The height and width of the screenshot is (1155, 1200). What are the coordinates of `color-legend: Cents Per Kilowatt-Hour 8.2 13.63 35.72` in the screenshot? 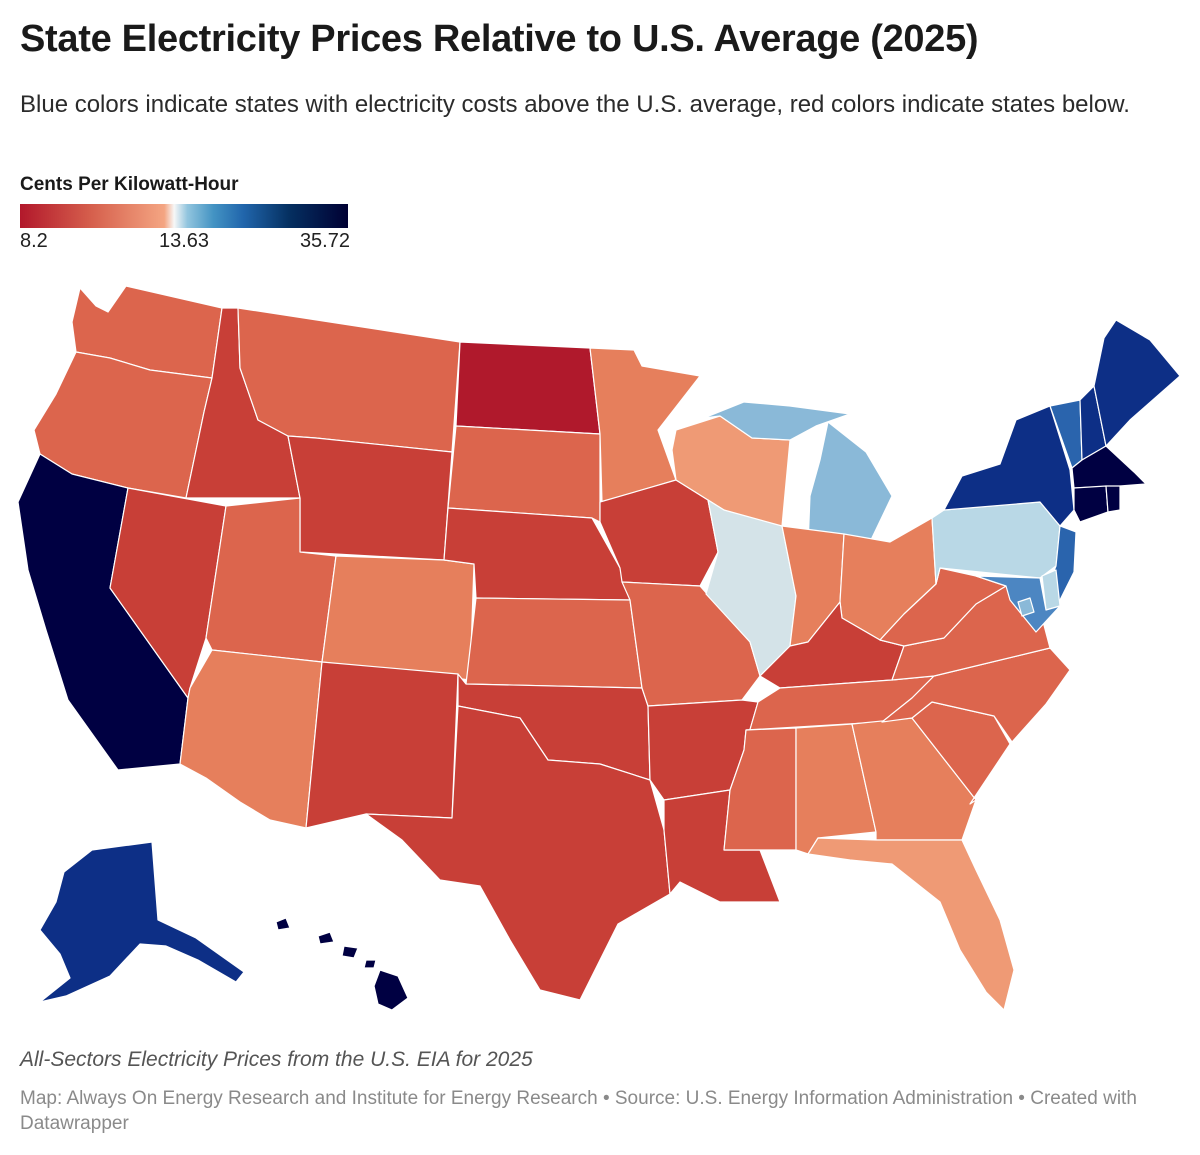 It's located at (185, 215).